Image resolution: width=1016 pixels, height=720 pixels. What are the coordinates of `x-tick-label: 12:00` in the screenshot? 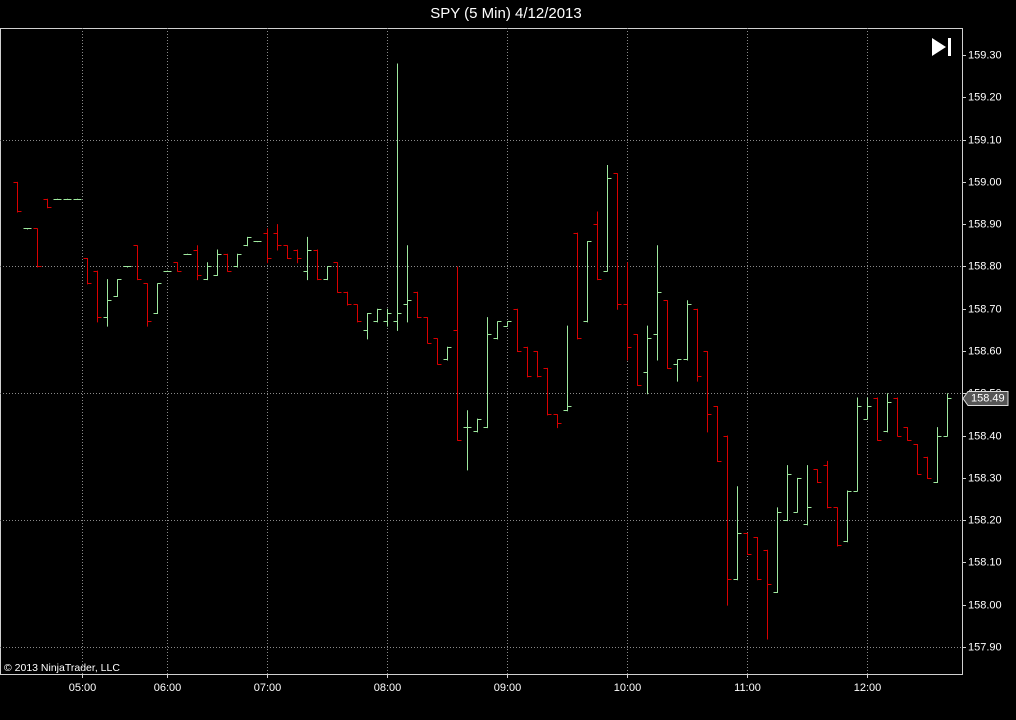 It's located at (868, 688).